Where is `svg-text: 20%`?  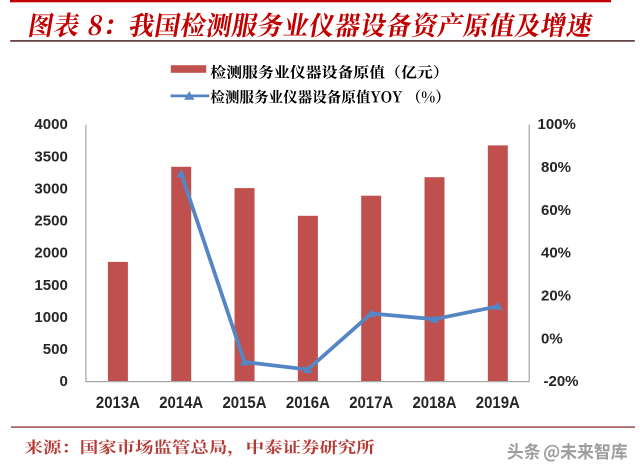
svg-text: 20% is located at coordinates (556, 296).